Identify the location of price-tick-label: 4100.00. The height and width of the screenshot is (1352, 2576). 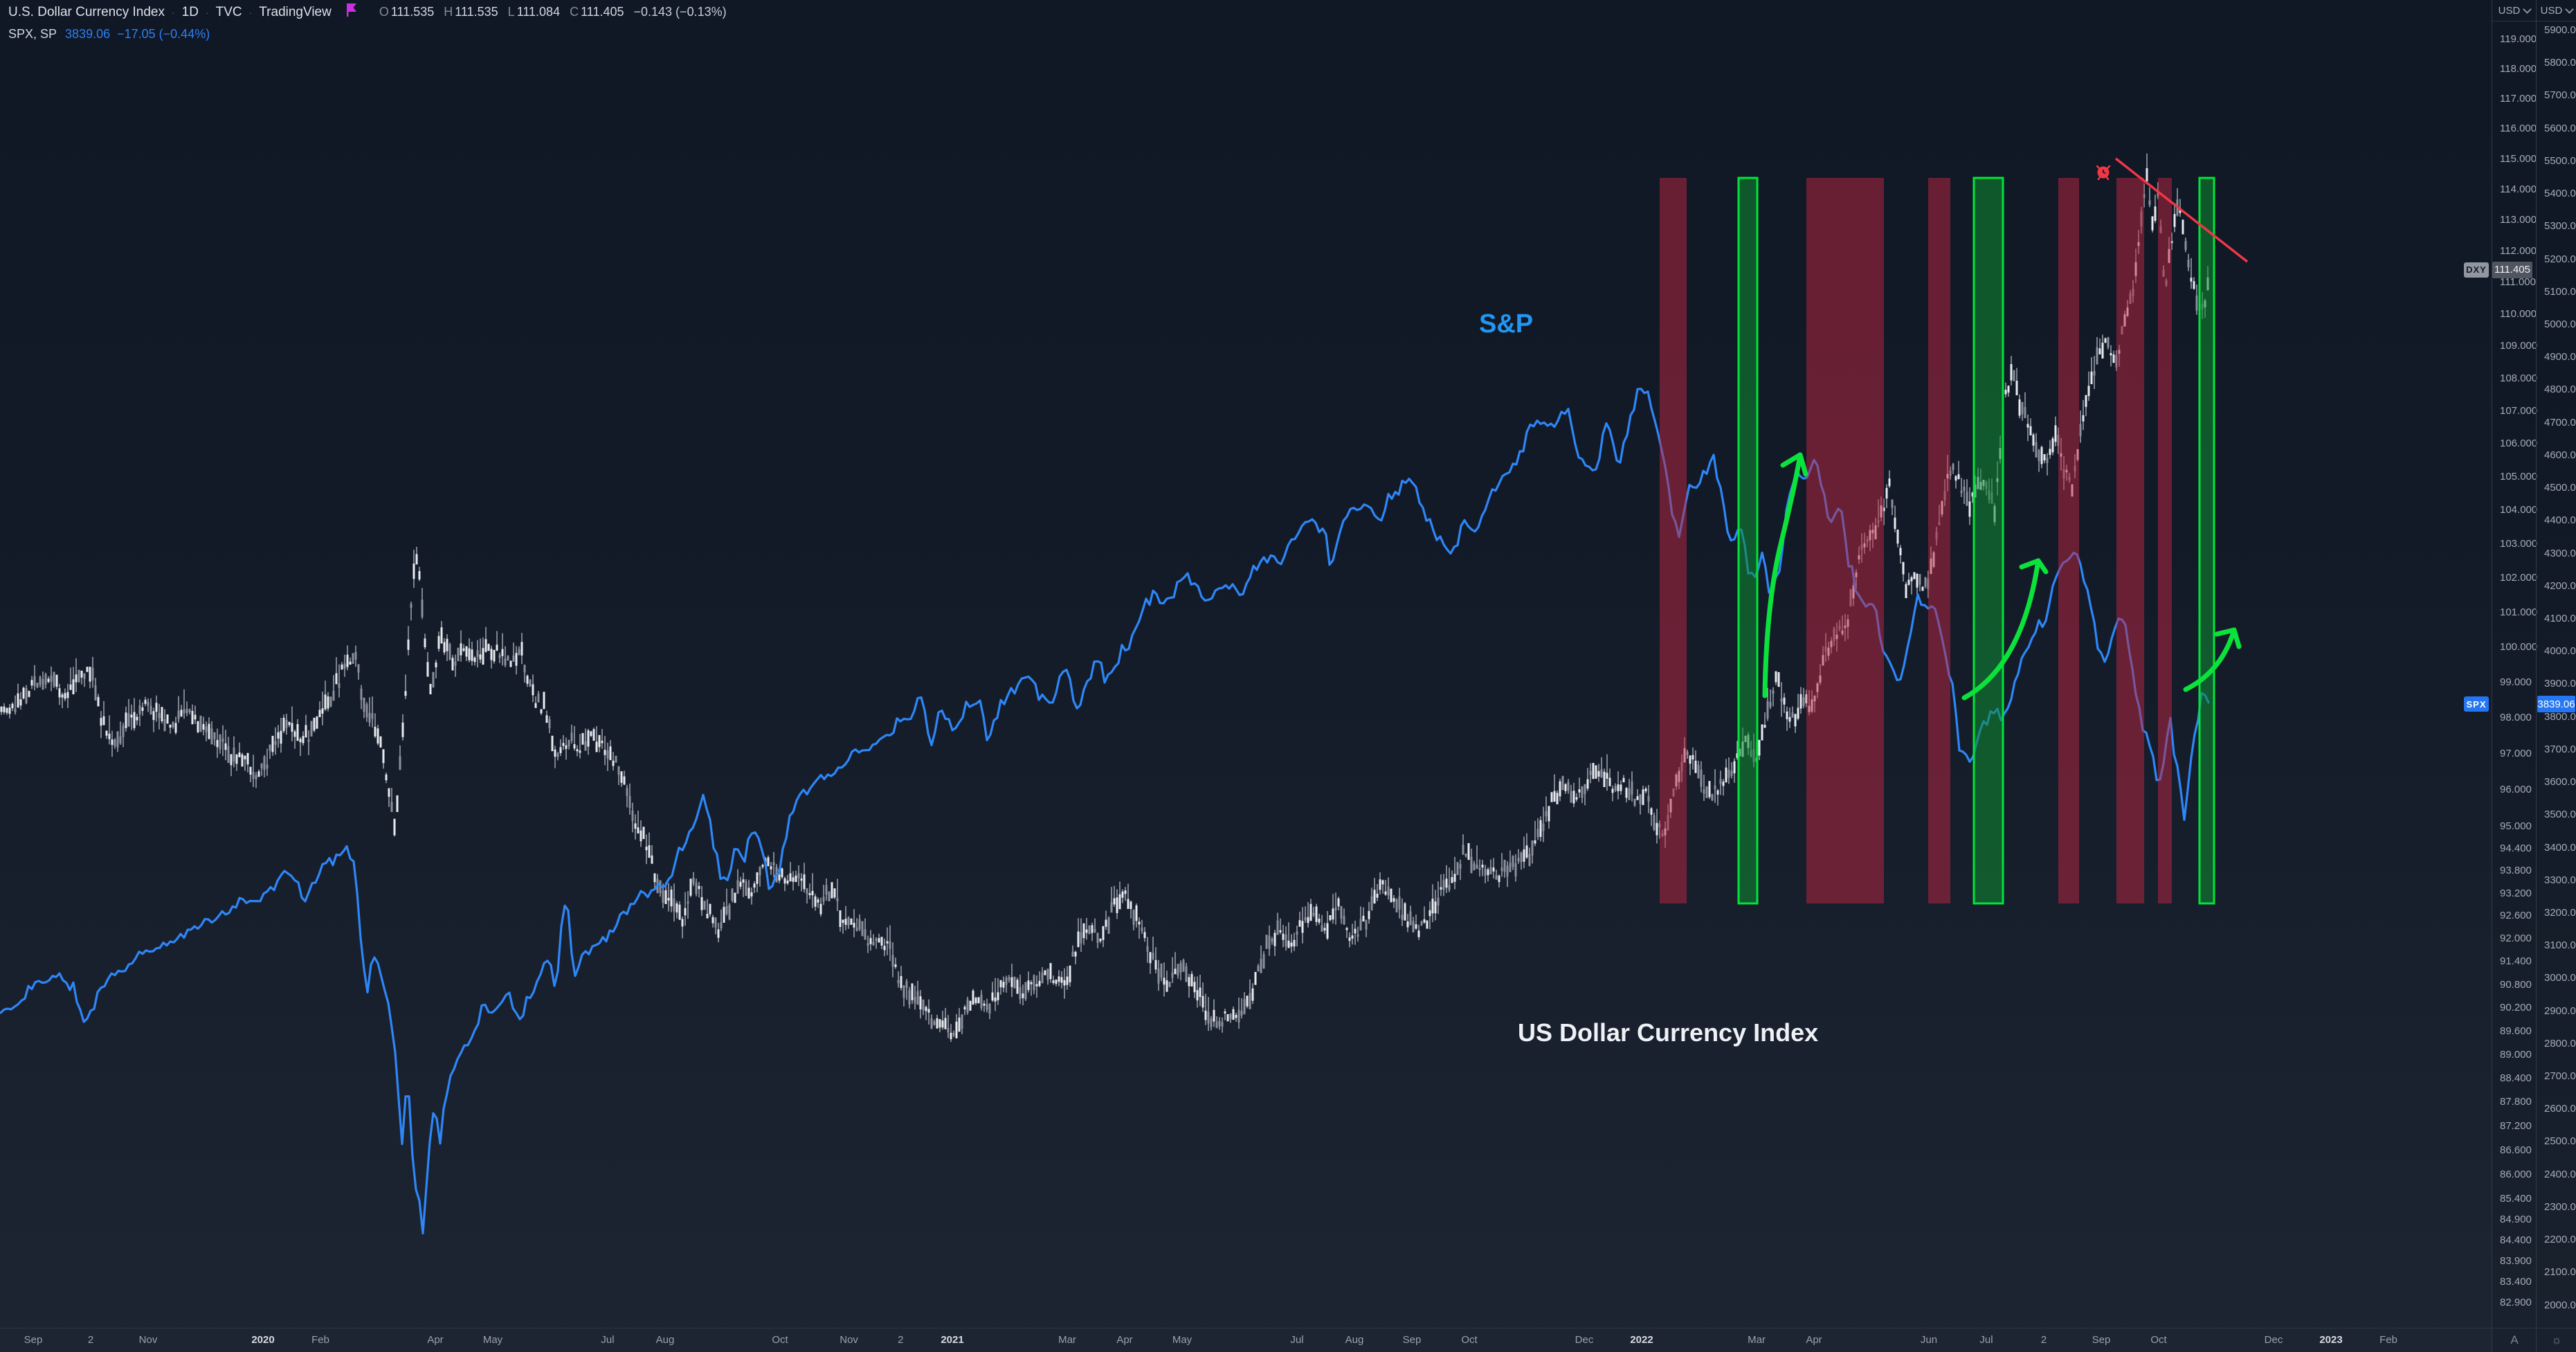
(2560, 618).